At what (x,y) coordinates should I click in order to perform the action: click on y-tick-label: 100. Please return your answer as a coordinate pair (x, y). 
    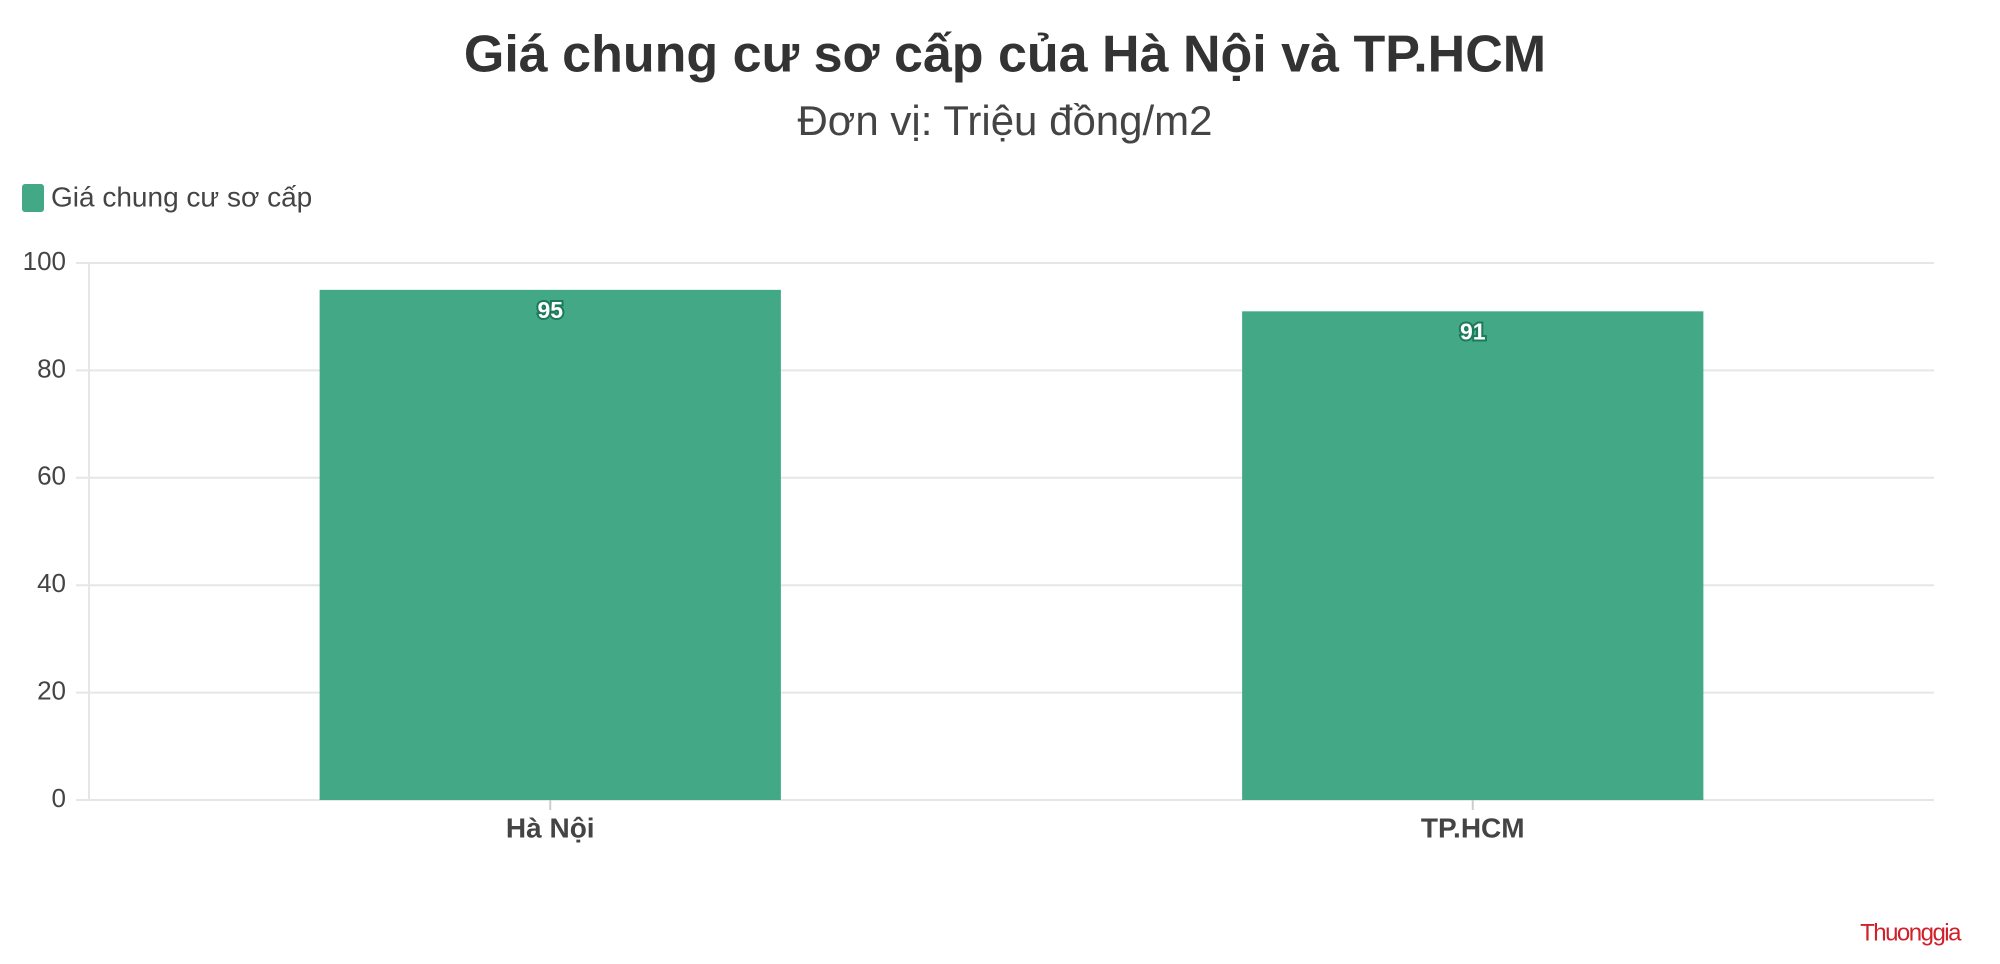
    Looking at the image, I should click on (44, 261).